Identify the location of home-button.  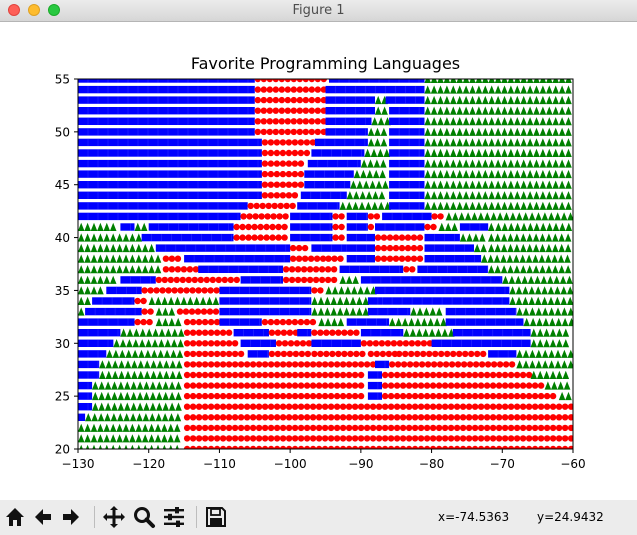
(15, 517).